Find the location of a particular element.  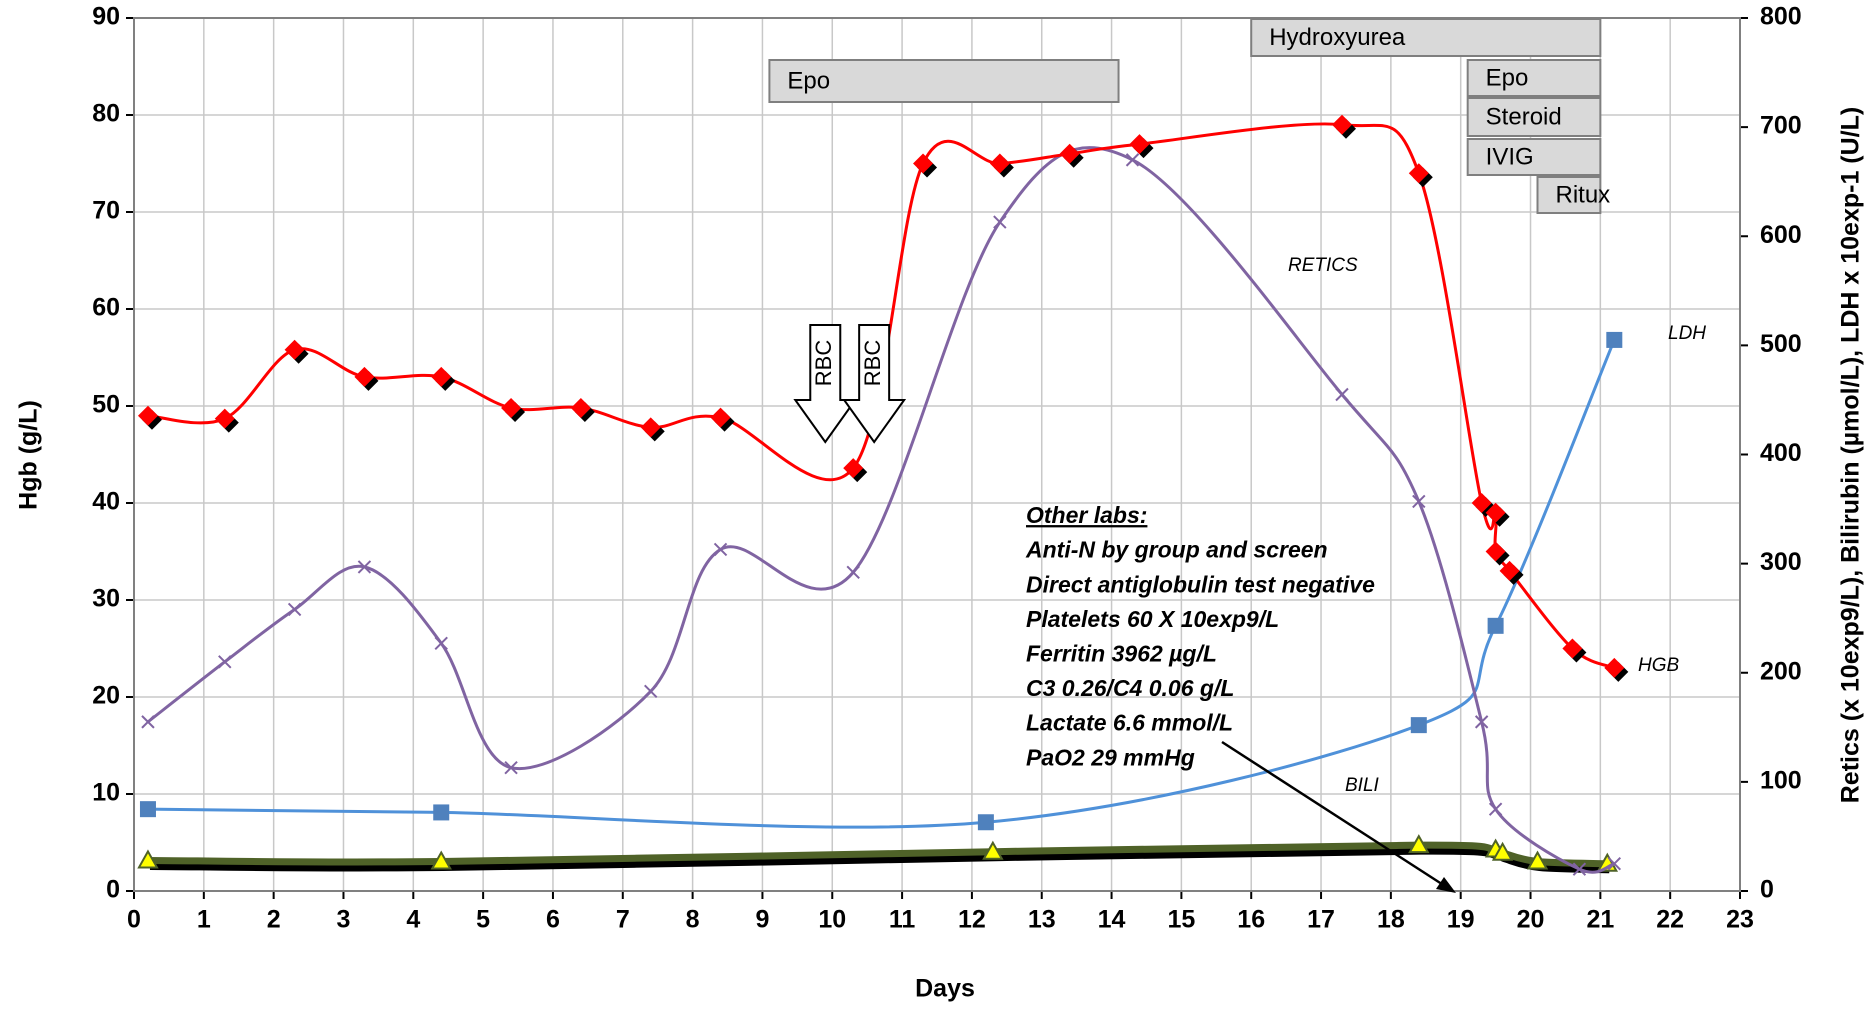

pointer-arrow is located at coordinates (1335, 815).